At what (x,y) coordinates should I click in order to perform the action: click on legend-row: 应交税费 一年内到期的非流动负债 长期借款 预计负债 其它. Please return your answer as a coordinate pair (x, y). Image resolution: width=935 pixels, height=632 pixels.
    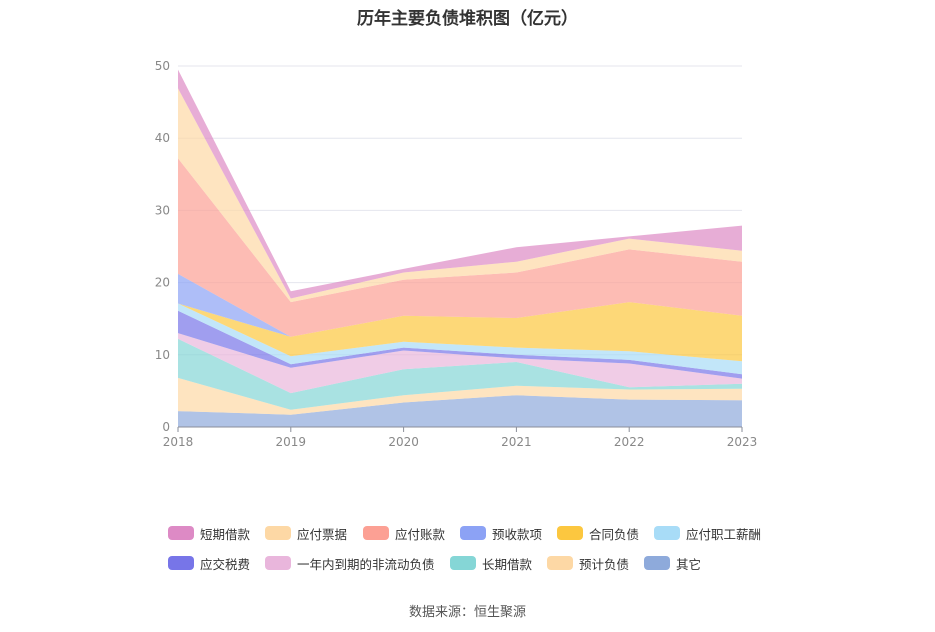
    Looking at the image, I should click on (478, 563).